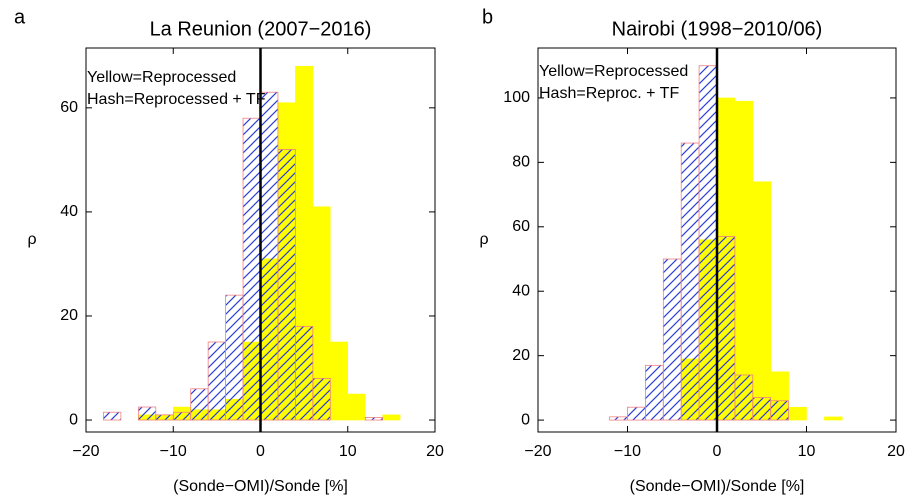 The width and height of the screenshot is (919, 502). What do you see at coordinates (487, 17) in the screenshot?
I see `panel-label: b` at bounding box center [487, 17].